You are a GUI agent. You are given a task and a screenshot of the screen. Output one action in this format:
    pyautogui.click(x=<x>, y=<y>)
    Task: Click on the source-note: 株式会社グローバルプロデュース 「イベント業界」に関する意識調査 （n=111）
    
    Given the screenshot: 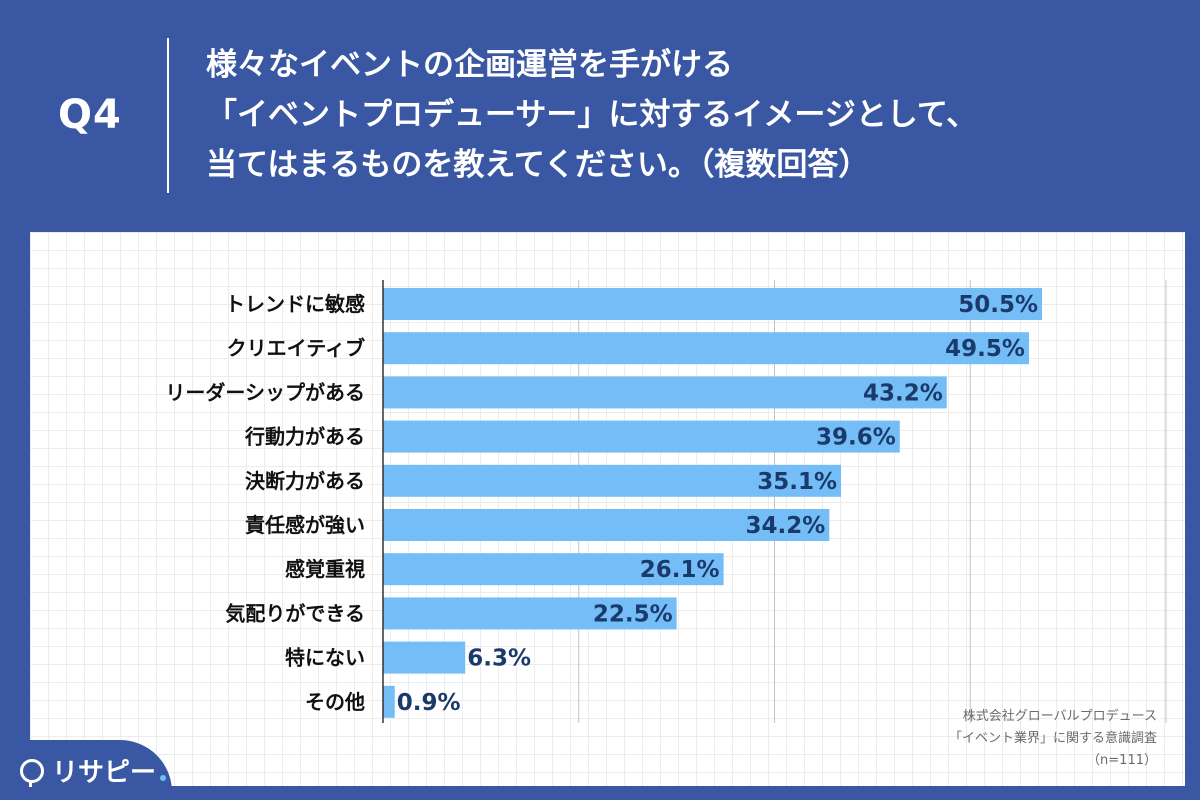 What is the action you would take?
    pyautogui.click(x=1053, y=739)
    